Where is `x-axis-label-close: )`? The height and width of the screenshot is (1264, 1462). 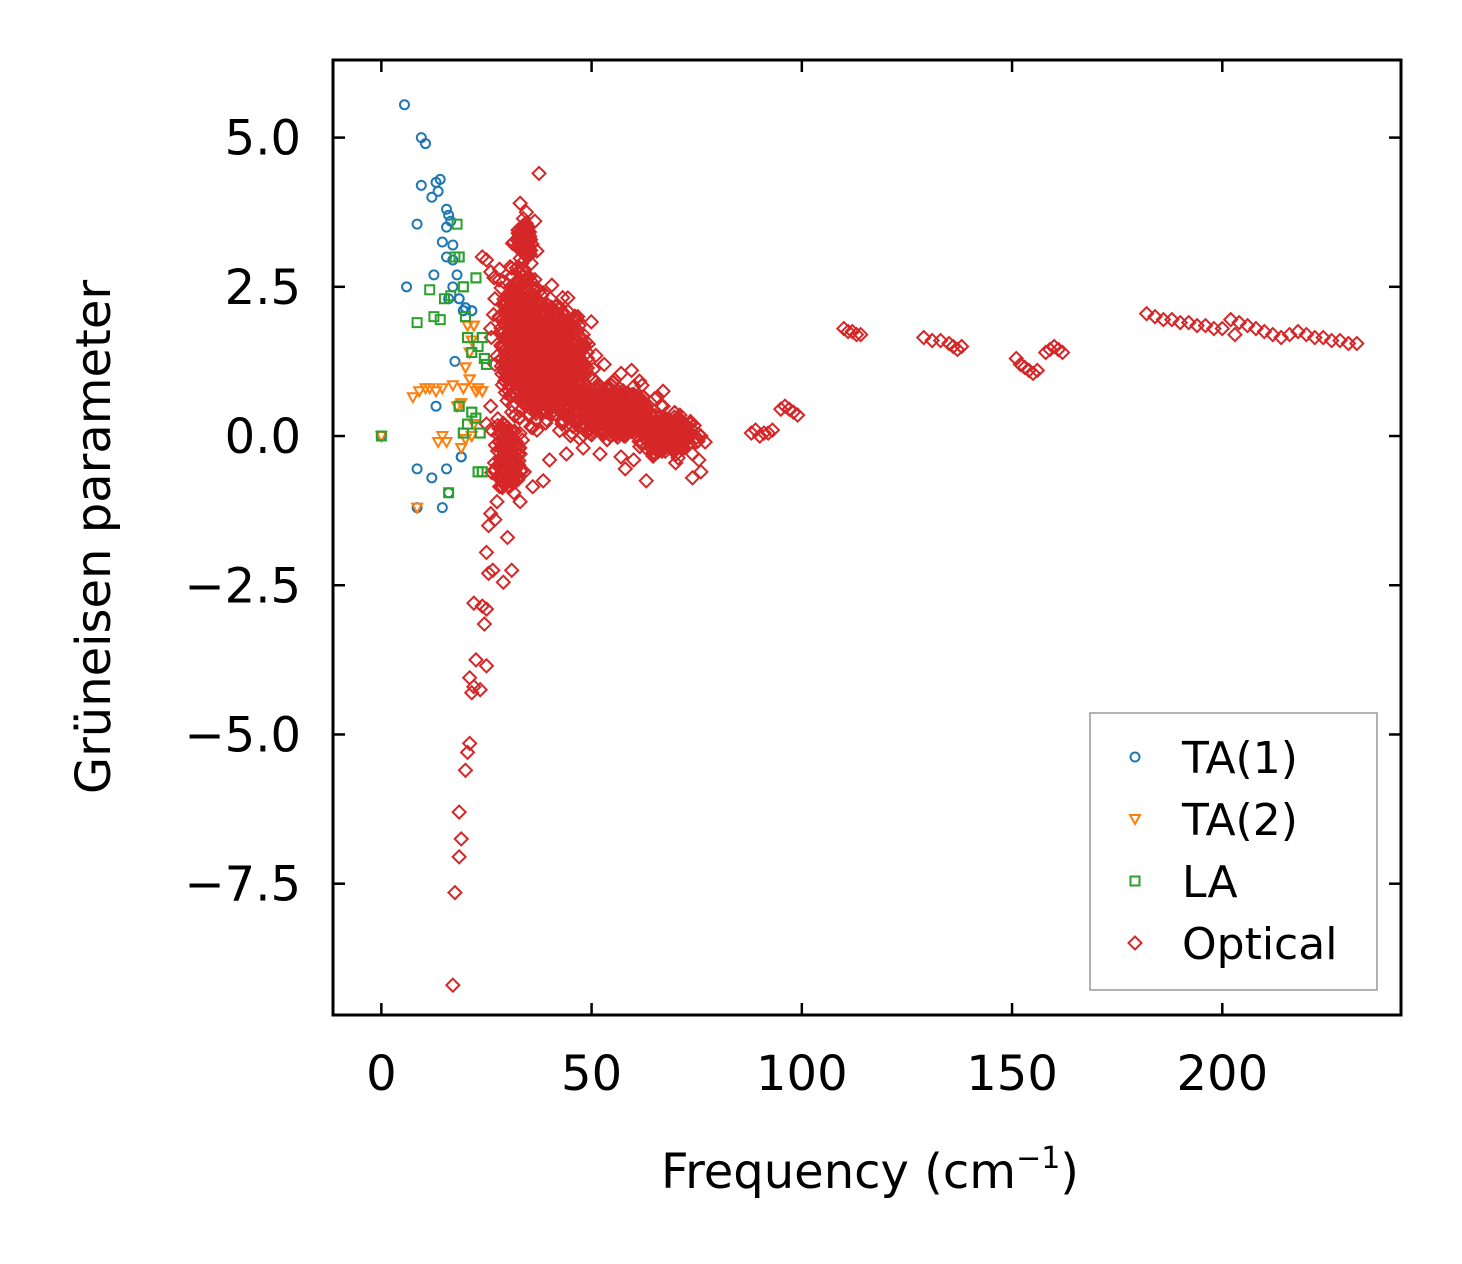 x-axis-label-close: ) is located at coordinates (1069, 1172).